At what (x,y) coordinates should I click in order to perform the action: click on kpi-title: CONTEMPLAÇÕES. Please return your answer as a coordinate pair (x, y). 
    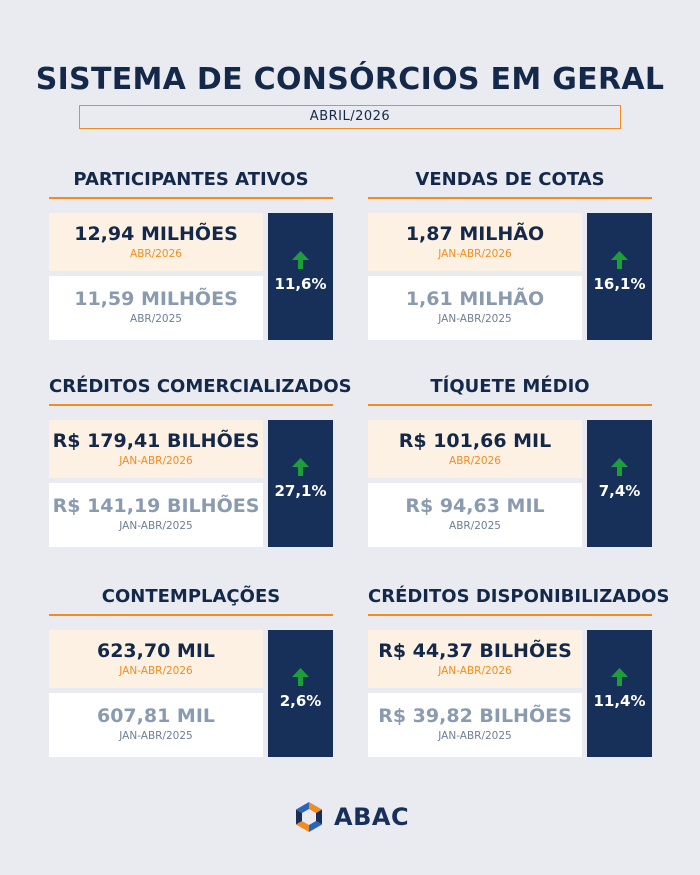
    Looking at the image, I should click on (191, 598).